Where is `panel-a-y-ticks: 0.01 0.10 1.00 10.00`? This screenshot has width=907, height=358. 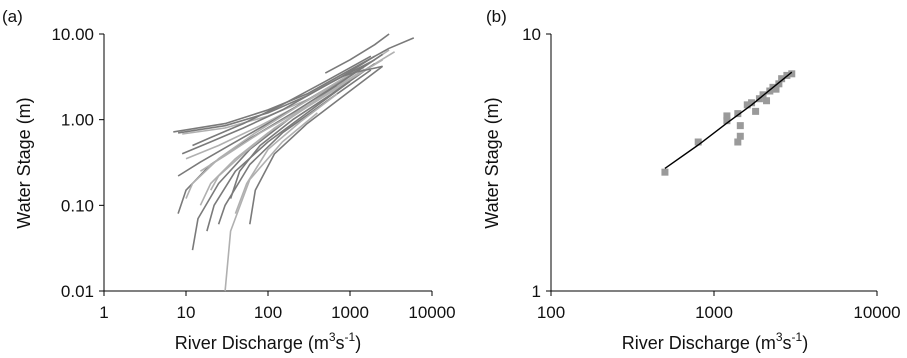
panel-a-y-ticks: 0.01 0.10 1.00 10.00 is located at coordinates (77, 163).